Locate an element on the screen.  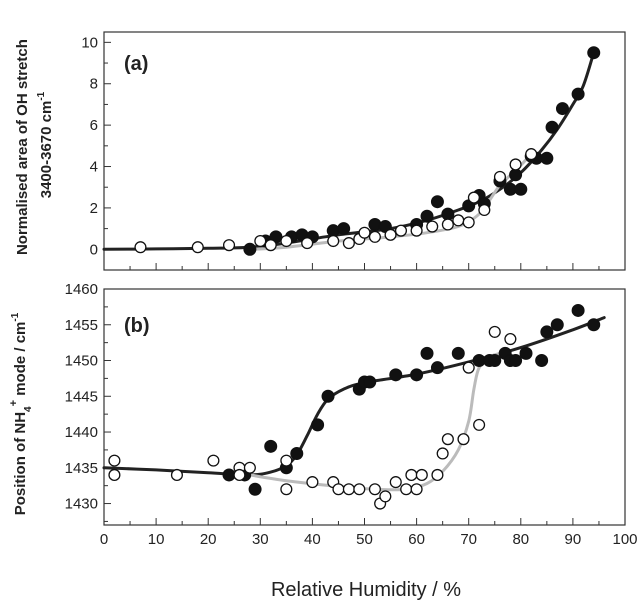
panel-b-label: (b) is located at coordinates (137, 326).